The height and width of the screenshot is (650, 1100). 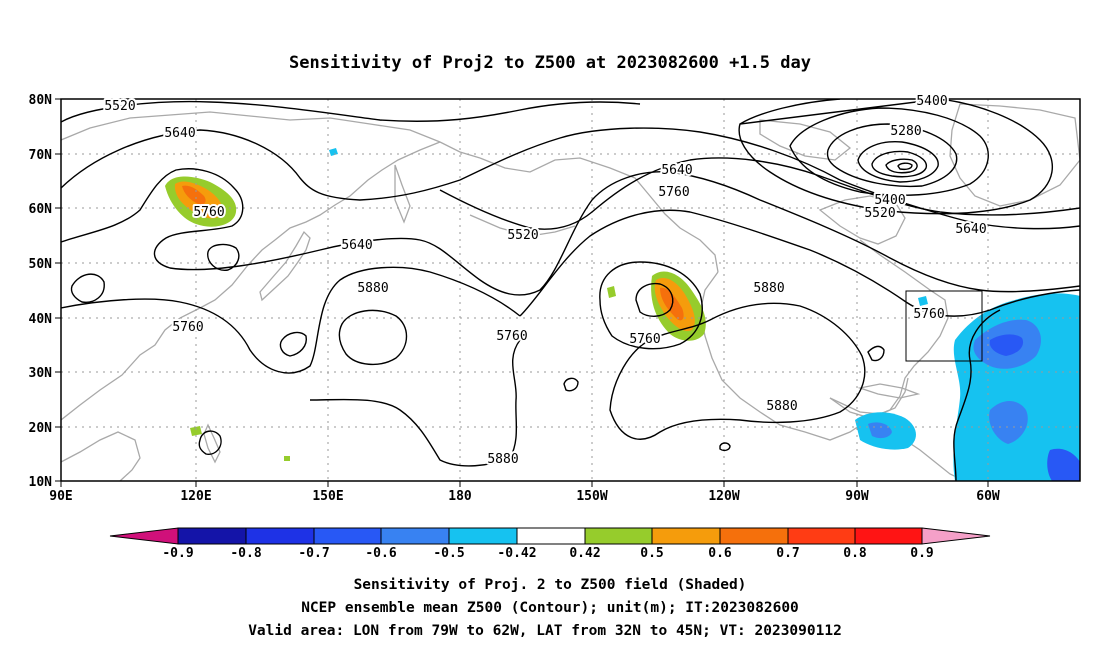 I want to click on shade-positive-east-asia-max, so click(x=194, y=195).